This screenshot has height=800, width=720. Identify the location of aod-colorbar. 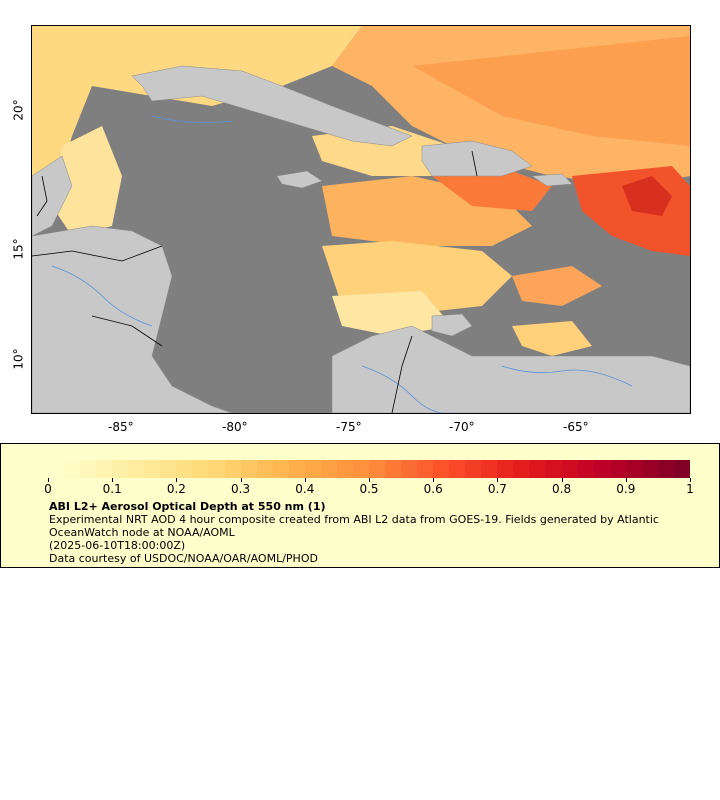
(369, 469).